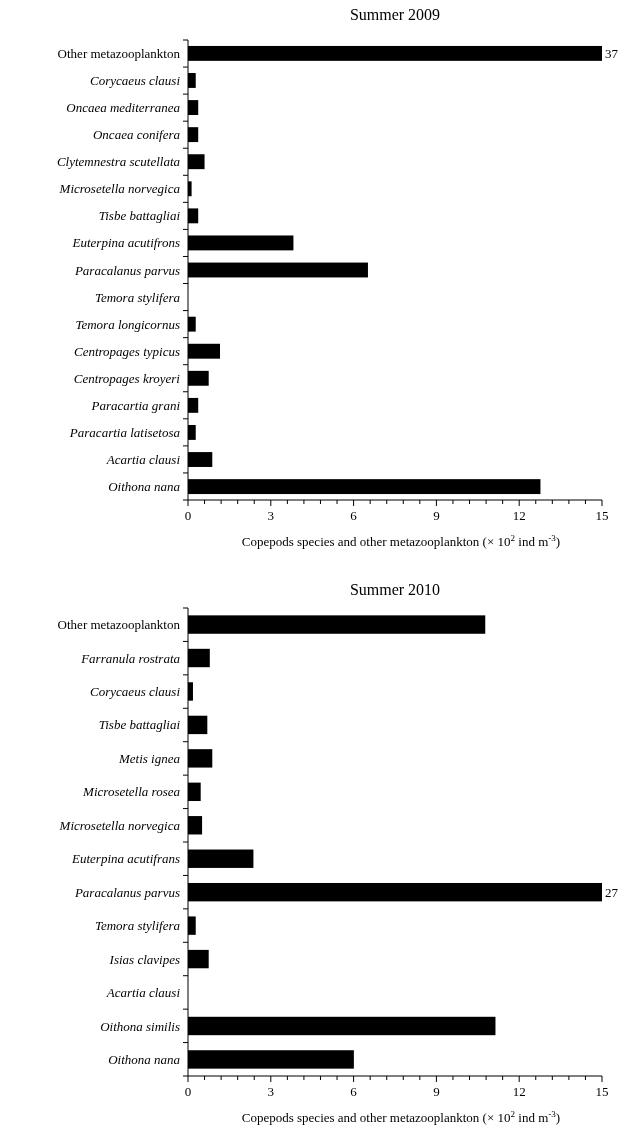  Describe the element at coordinates (395, 589) in the screenshot. I see `chart-title: Summer 2010` at that location.